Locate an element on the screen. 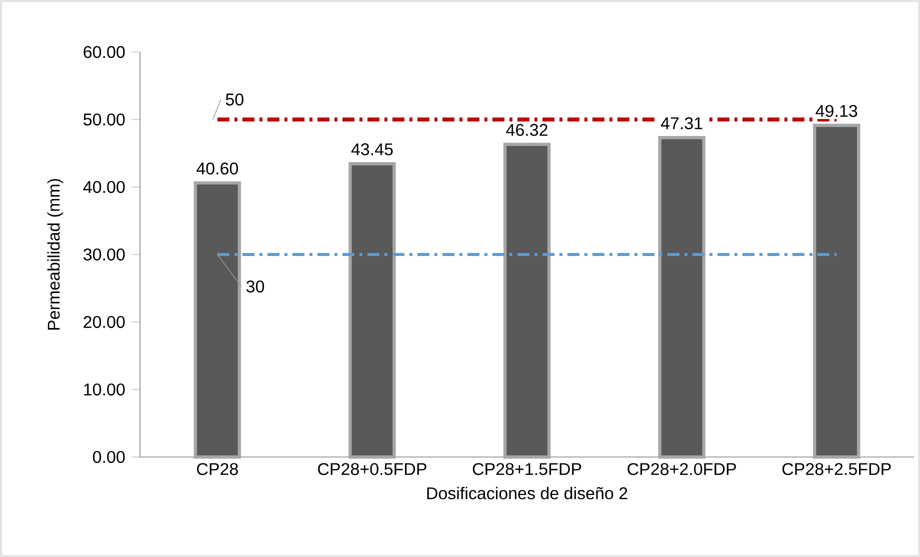 The image size is (920, 557). y-tick-label: 10.00 is located at coordinates (104, 389).